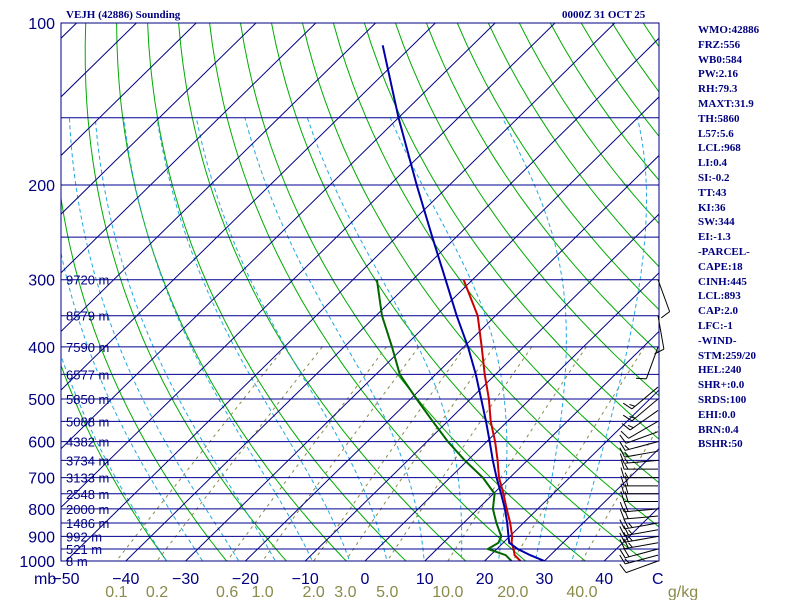 Image resolution: width=800 pixels, height=600 pixels. What do you see at coordinates (87, 374) in the screenshot?
I see `height-label: 6577 m` at bounding box center [87, 374].